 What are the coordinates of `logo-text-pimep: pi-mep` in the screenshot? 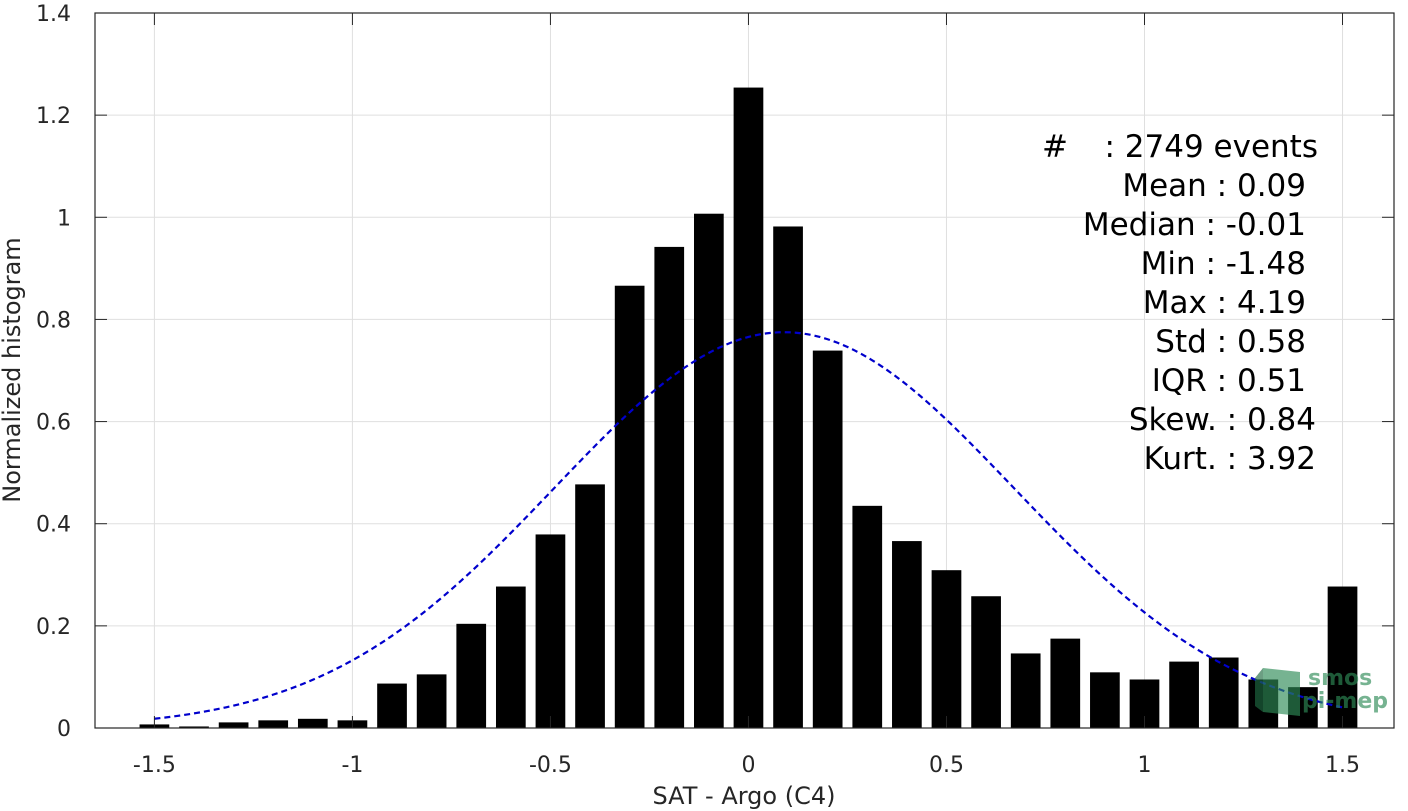 It's located at (1345, 701).